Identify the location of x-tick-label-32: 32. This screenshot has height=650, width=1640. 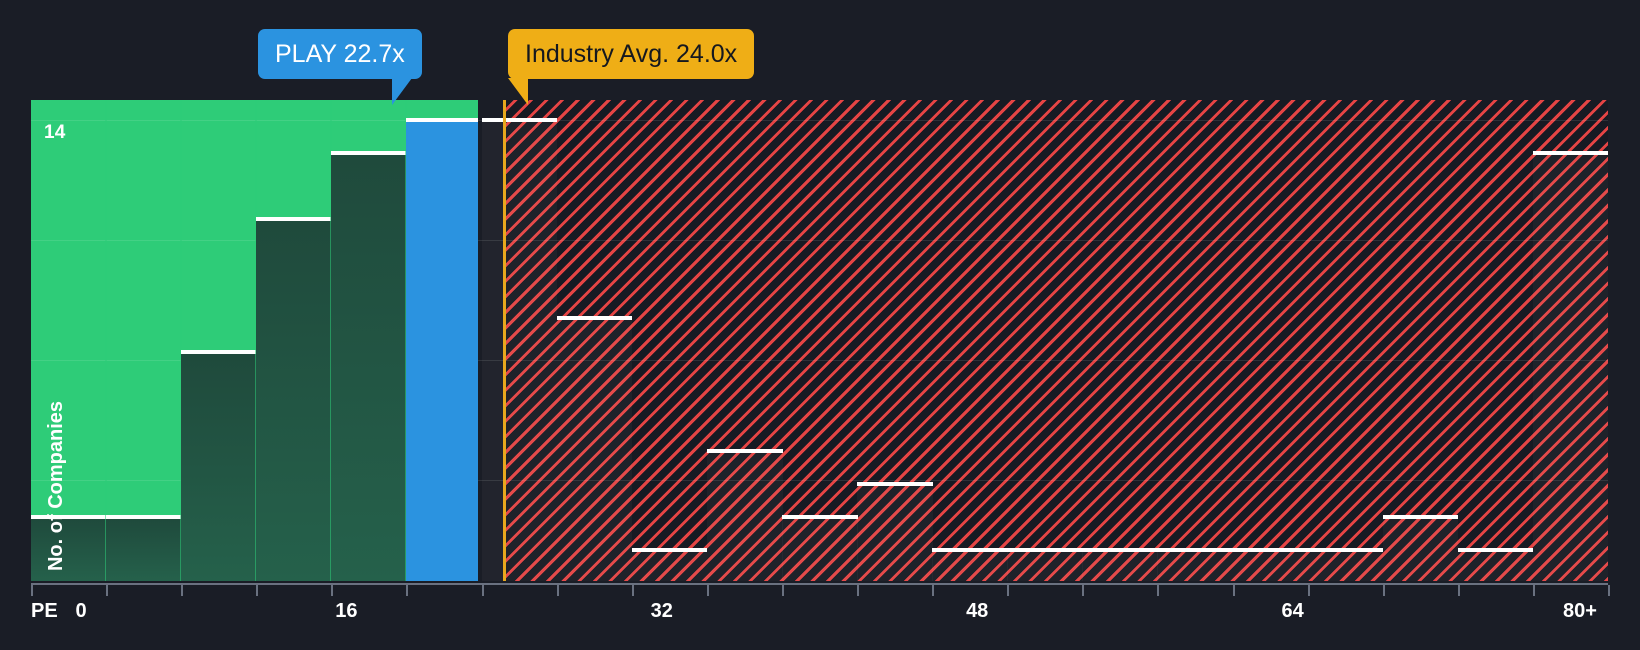
(661, 611).